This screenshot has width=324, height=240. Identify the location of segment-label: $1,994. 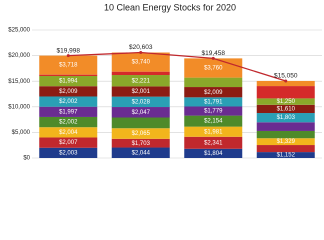
(68, 82).